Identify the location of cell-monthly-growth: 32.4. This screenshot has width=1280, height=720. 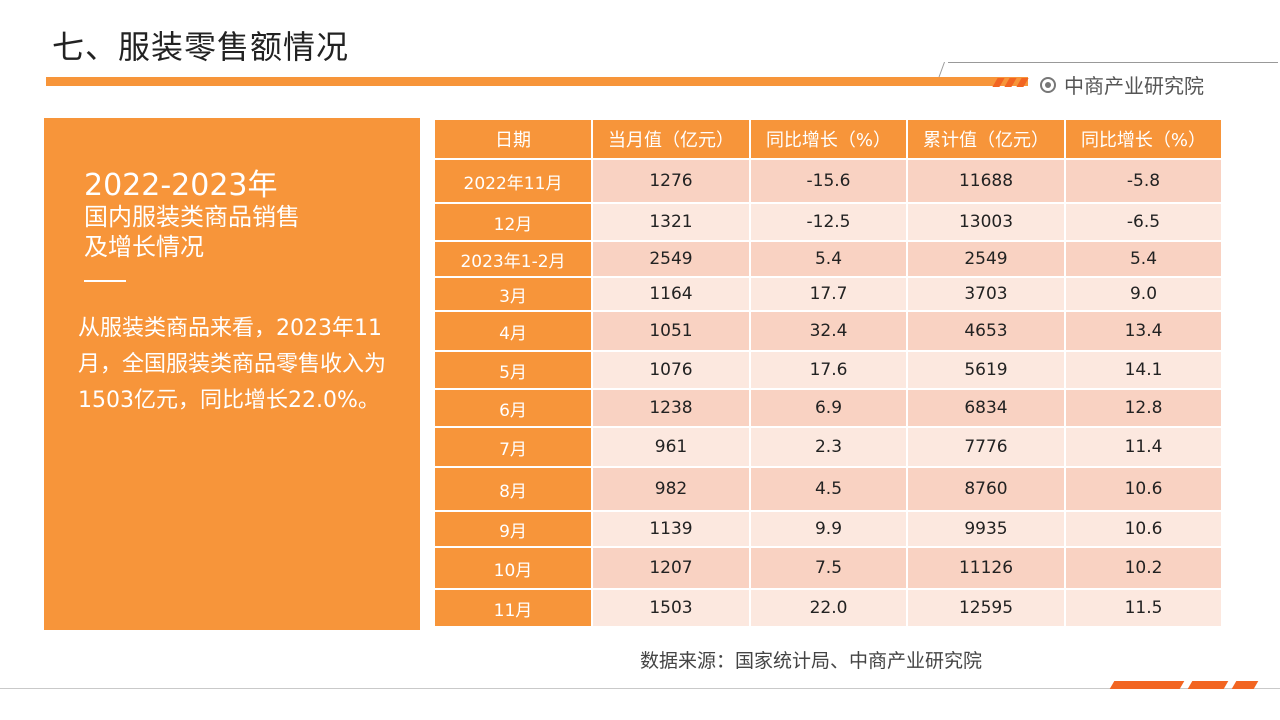
(828, 331).